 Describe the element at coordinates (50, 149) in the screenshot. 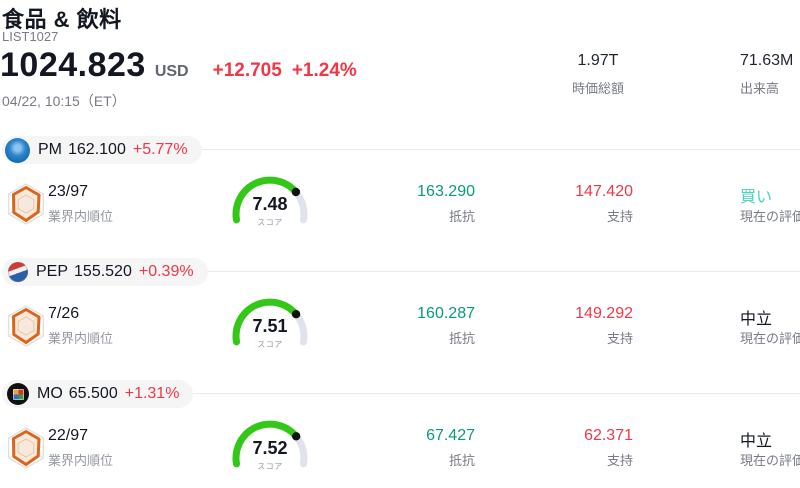

I see `stock-symbol: PM` at that location.